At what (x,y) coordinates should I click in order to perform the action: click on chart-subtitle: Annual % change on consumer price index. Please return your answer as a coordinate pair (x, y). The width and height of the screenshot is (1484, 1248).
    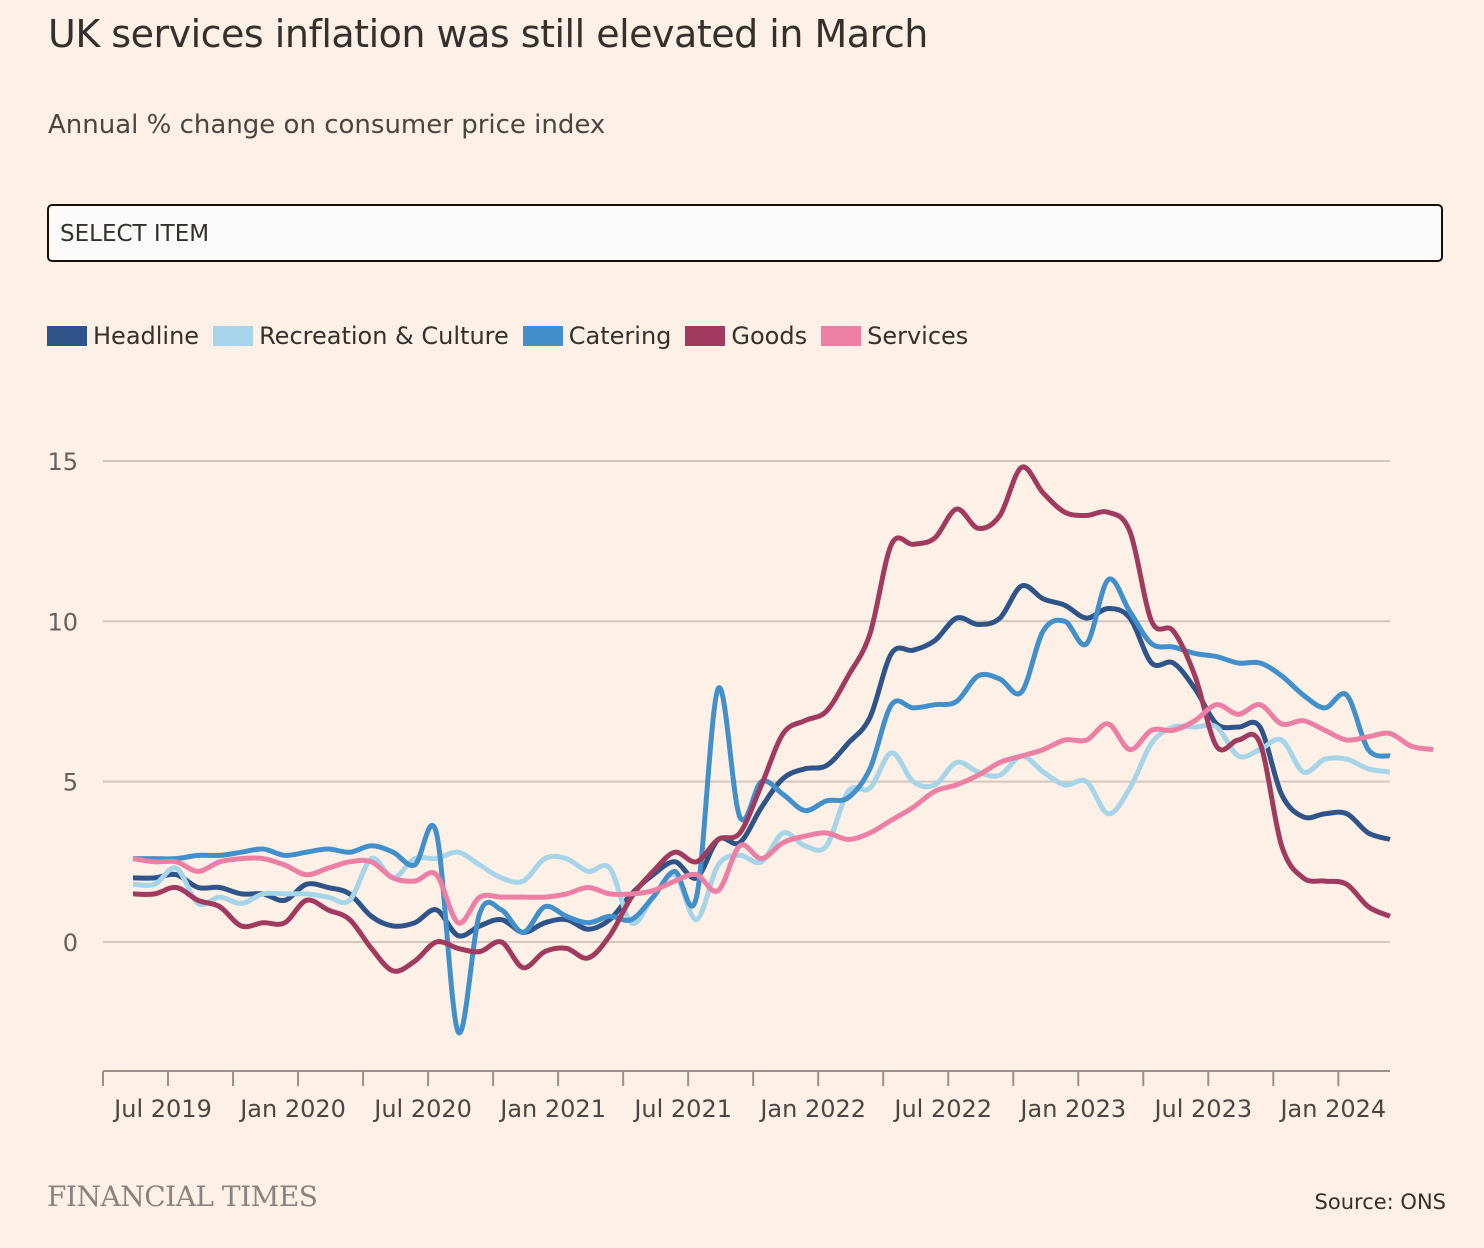
    Looking at the image, I should click on (327, 125).